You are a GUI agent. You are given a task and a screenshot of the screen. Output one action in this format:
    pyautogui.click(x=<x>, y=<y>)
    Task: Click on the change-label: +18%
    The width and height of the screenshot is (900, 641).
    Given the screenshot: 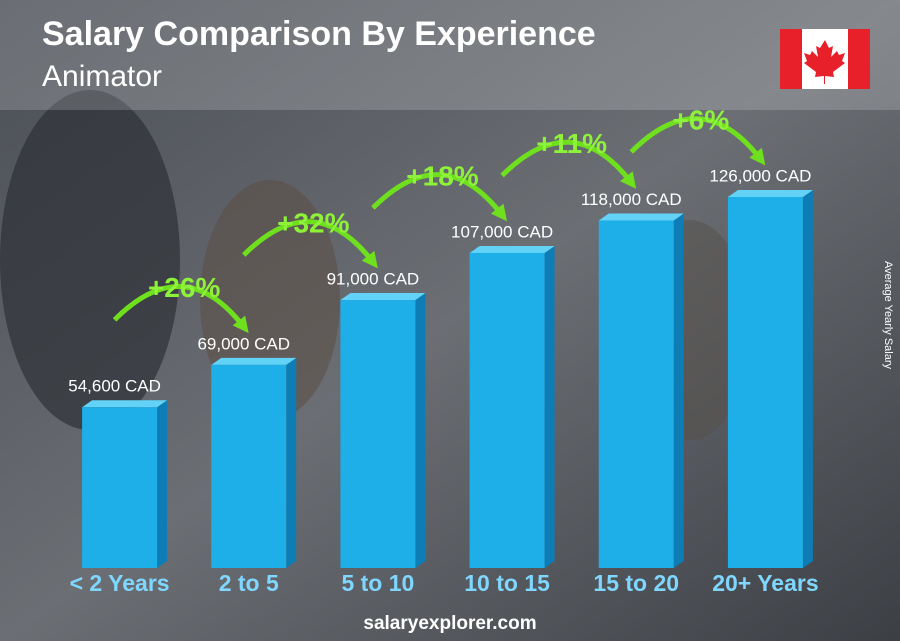 What is the action you would take?
    pyautogui.click(x=442, y=175)
    